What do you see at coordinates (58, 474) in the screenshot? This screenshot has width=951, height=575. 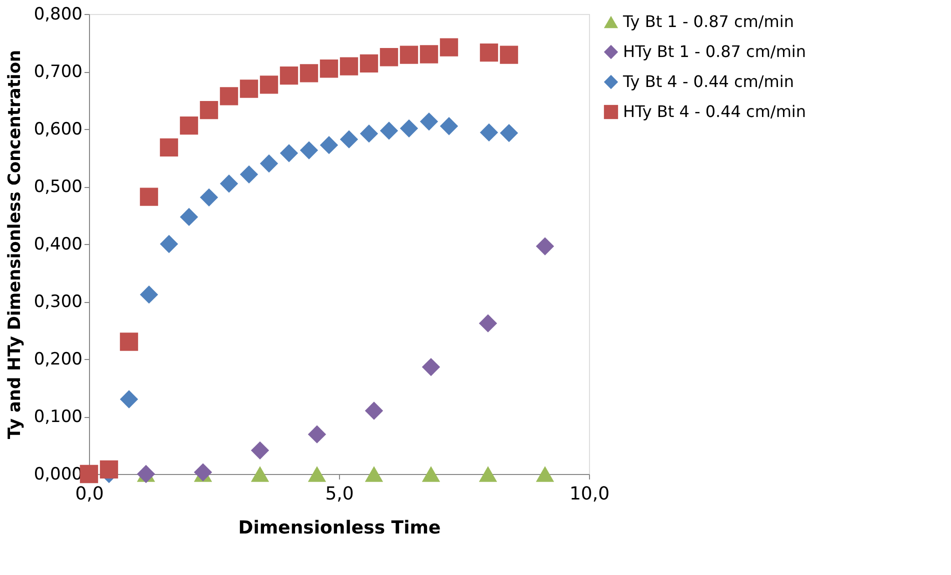 I see `y-tick-label: 0,000` at bounding box center [58, 474].